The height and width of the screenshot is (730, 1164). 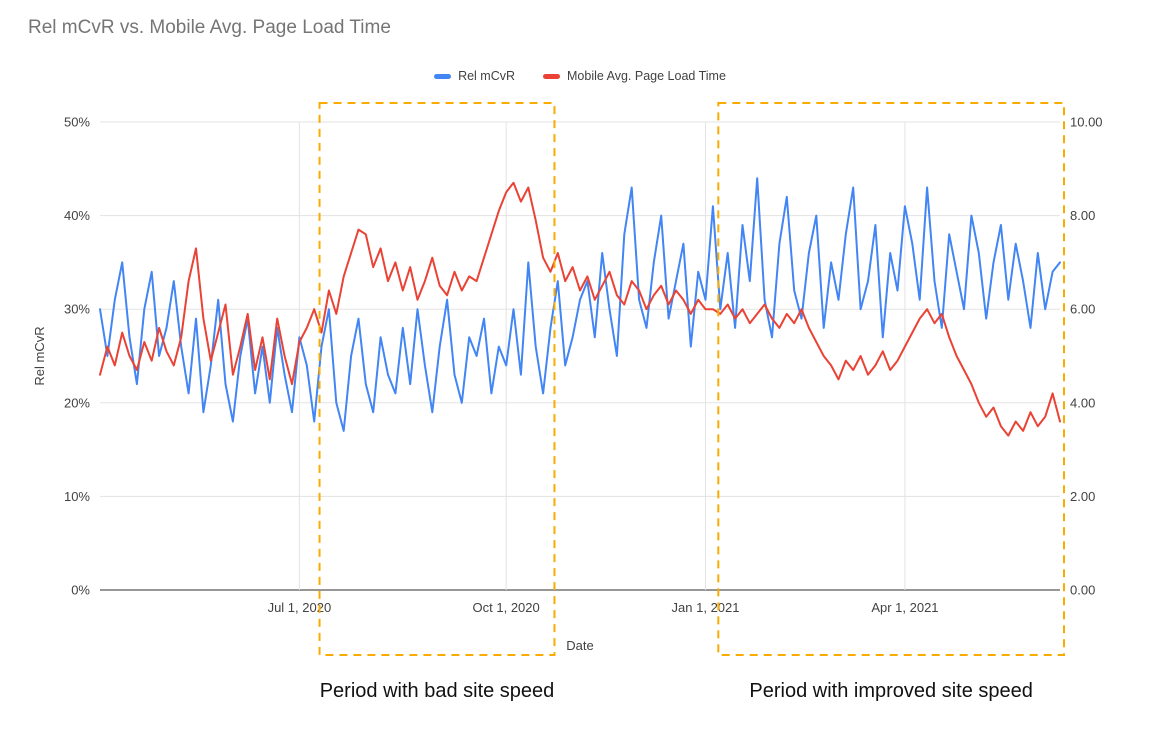 What do you see at coordinates (77, 402) in the screenshot?
I see `left-axis-tick: 20%` at bounding box center [77, 402].